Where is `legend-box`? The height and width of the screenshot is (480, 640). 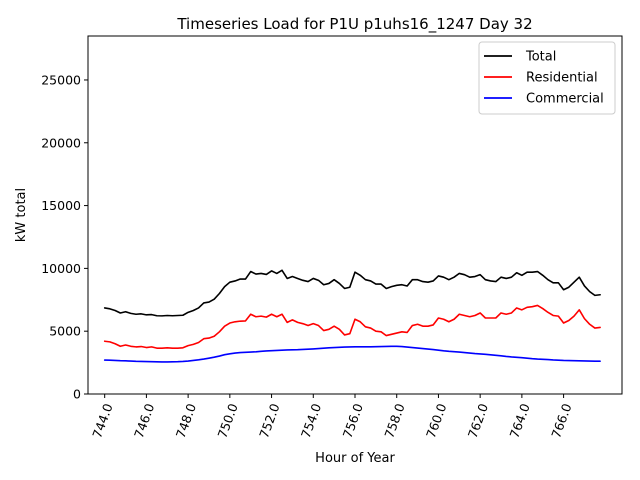 legend-box is located at coordinates (547, 78).